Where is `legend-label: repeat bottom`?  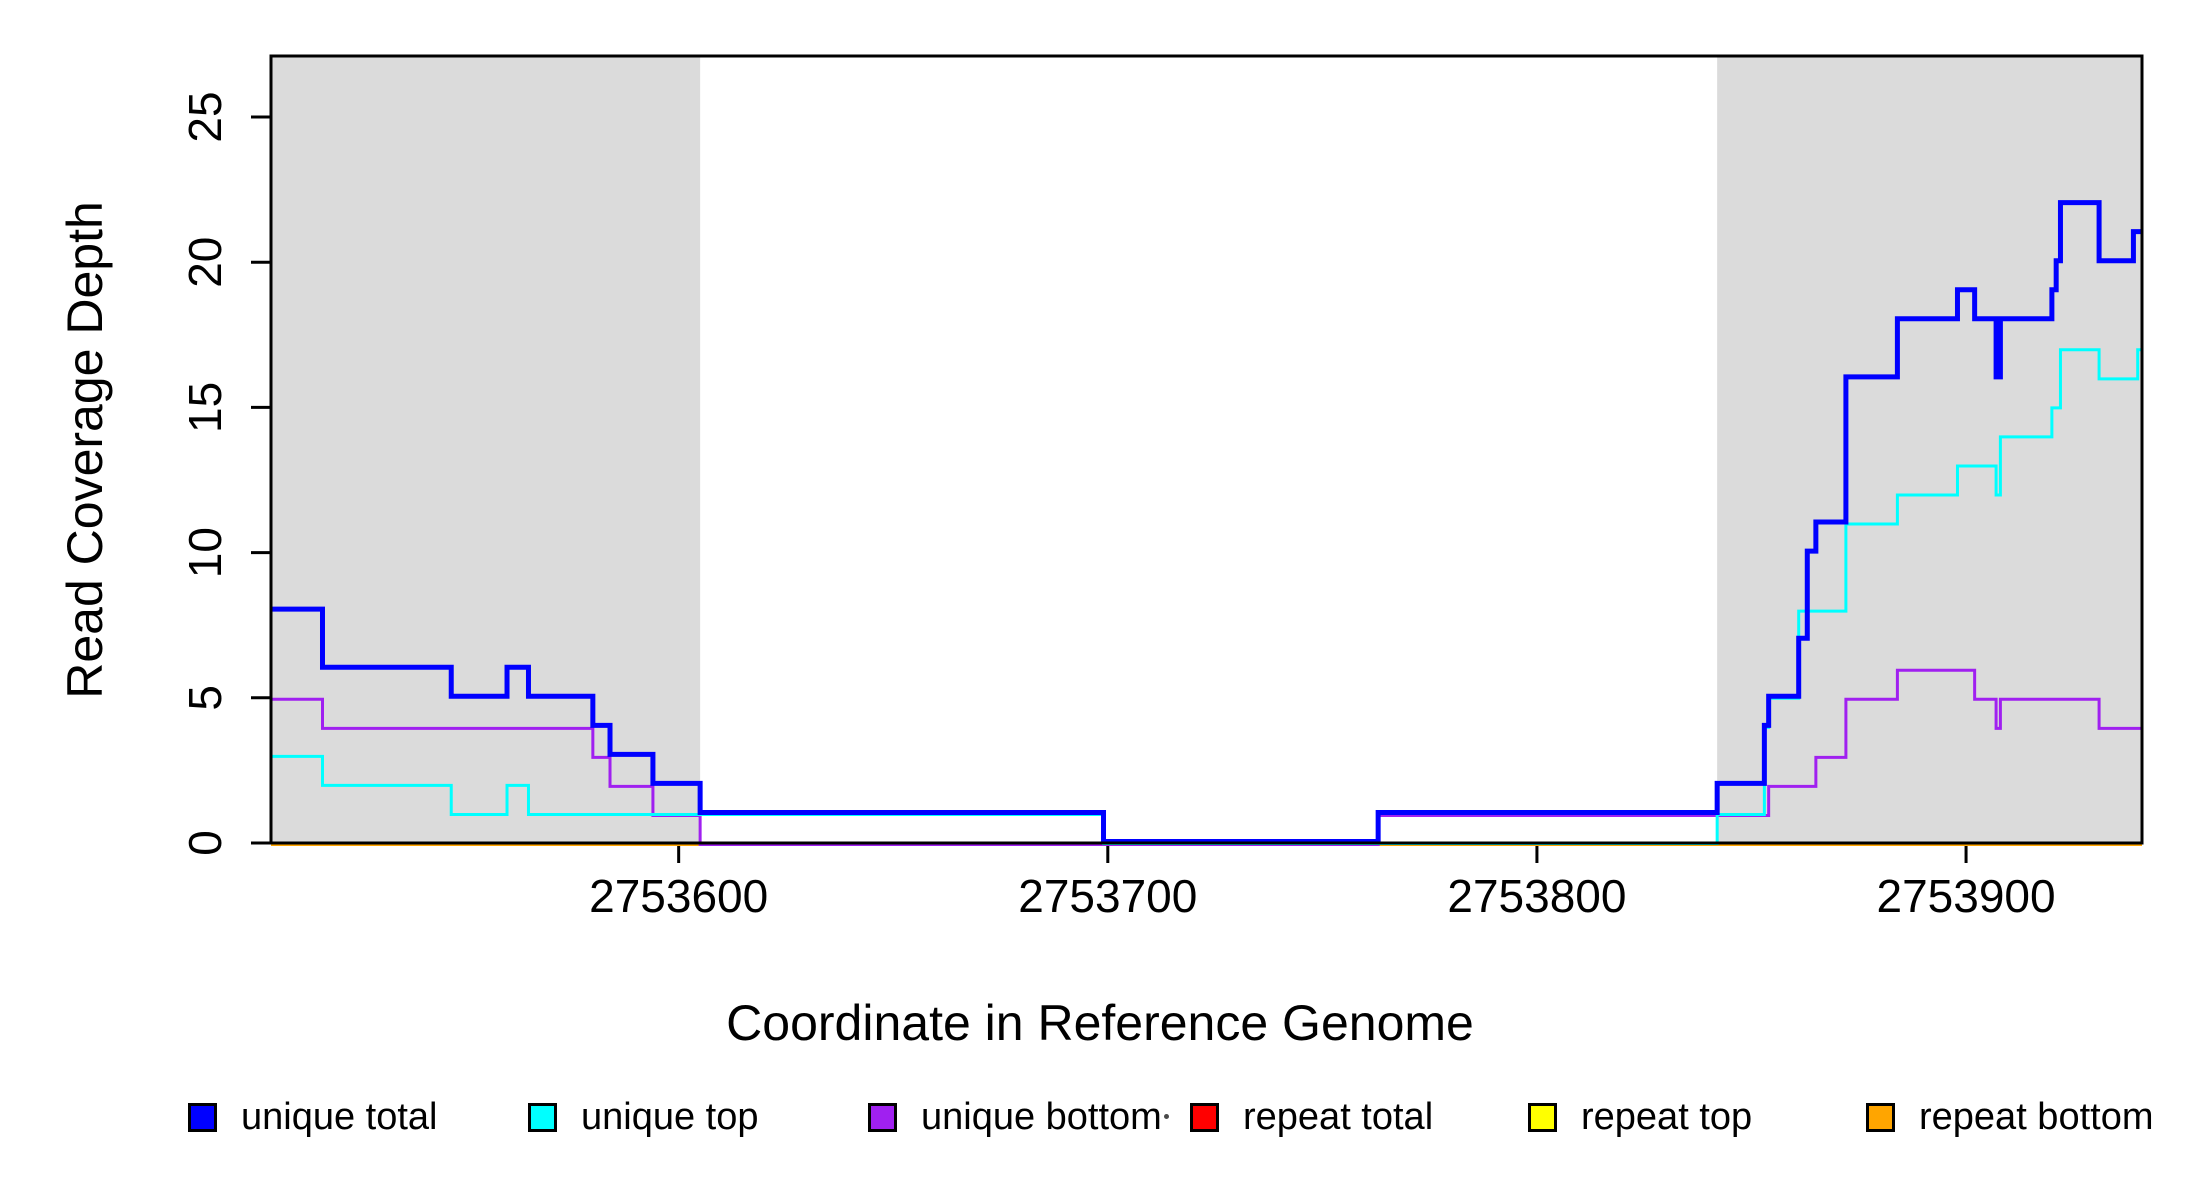 legend-label: repeat bottom is located at coordinates (2036, 1116).